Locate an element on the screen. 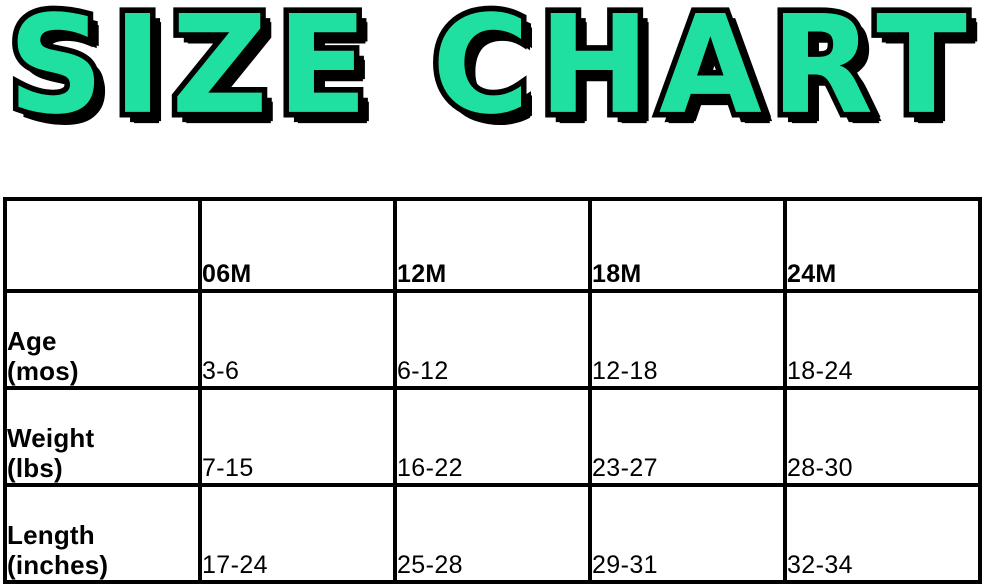 The image size is (984, 584). row-label-weight: Weight (lbs) is located at coordinates (102, 436).